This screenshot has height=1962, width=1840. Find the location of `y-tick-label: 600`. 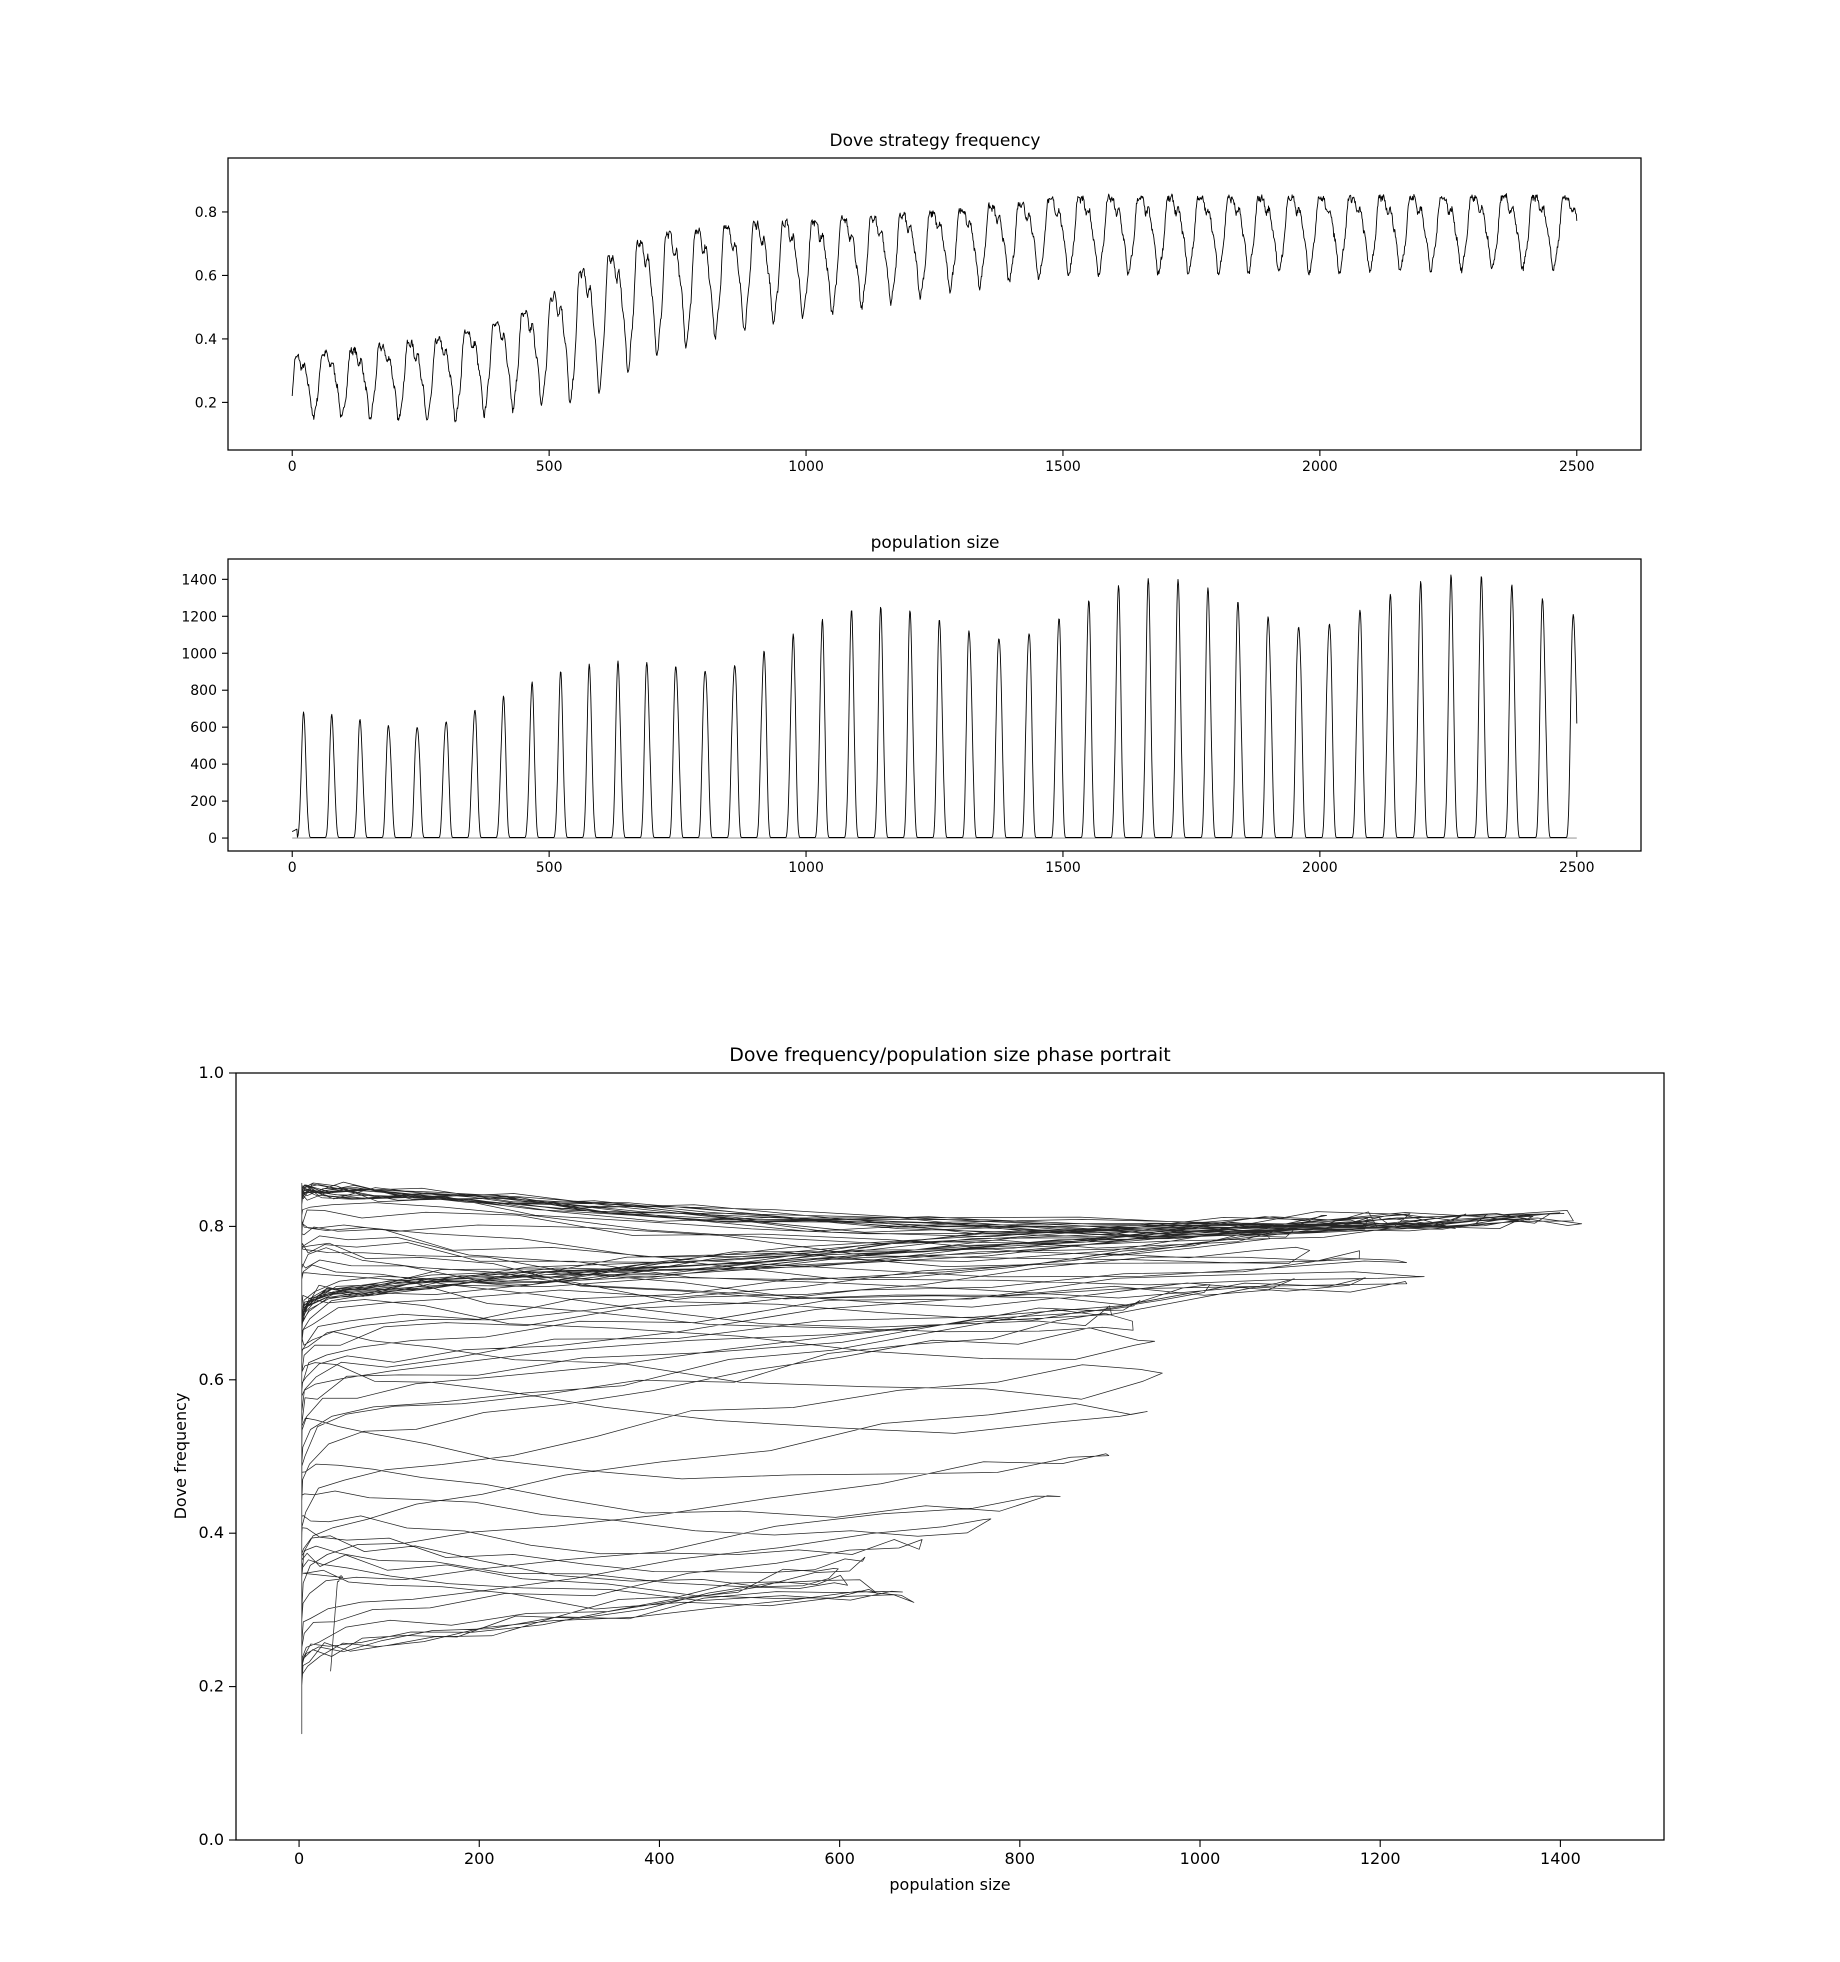

y-tick-label: 600 is located at coordinates (203, 728).